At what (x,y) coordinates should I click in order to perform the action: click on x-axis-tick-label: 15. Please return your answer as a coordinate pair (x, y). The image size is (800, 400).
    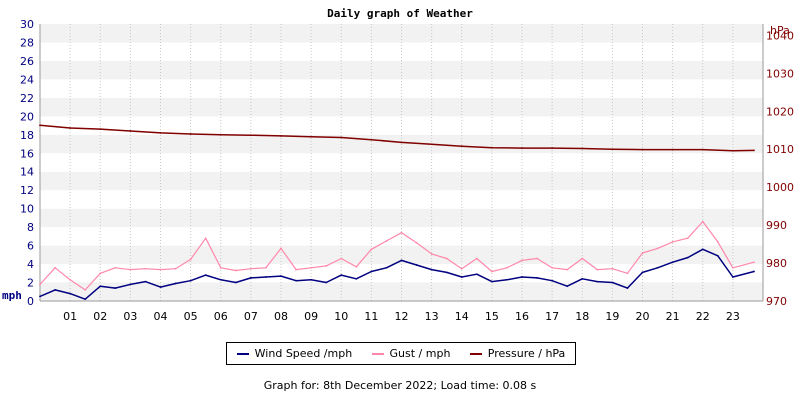
    Looking at the image, I should click on (492, 316).